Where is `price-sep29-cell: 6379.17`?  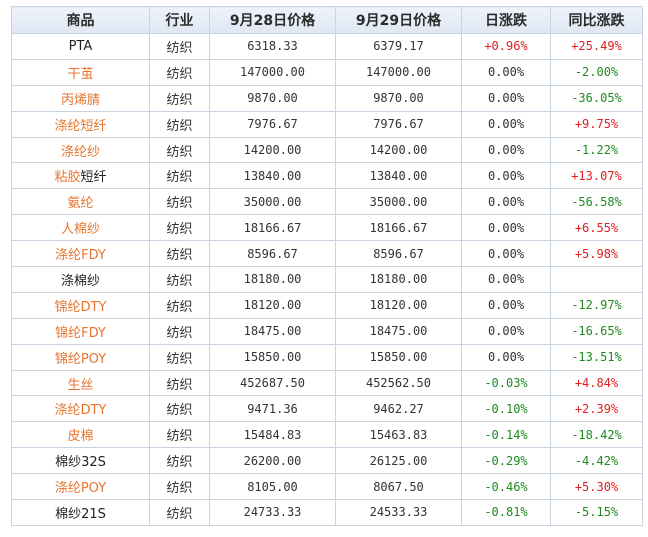 price-sep29-cell: 6379.17 is located at coordinates (398, 46).